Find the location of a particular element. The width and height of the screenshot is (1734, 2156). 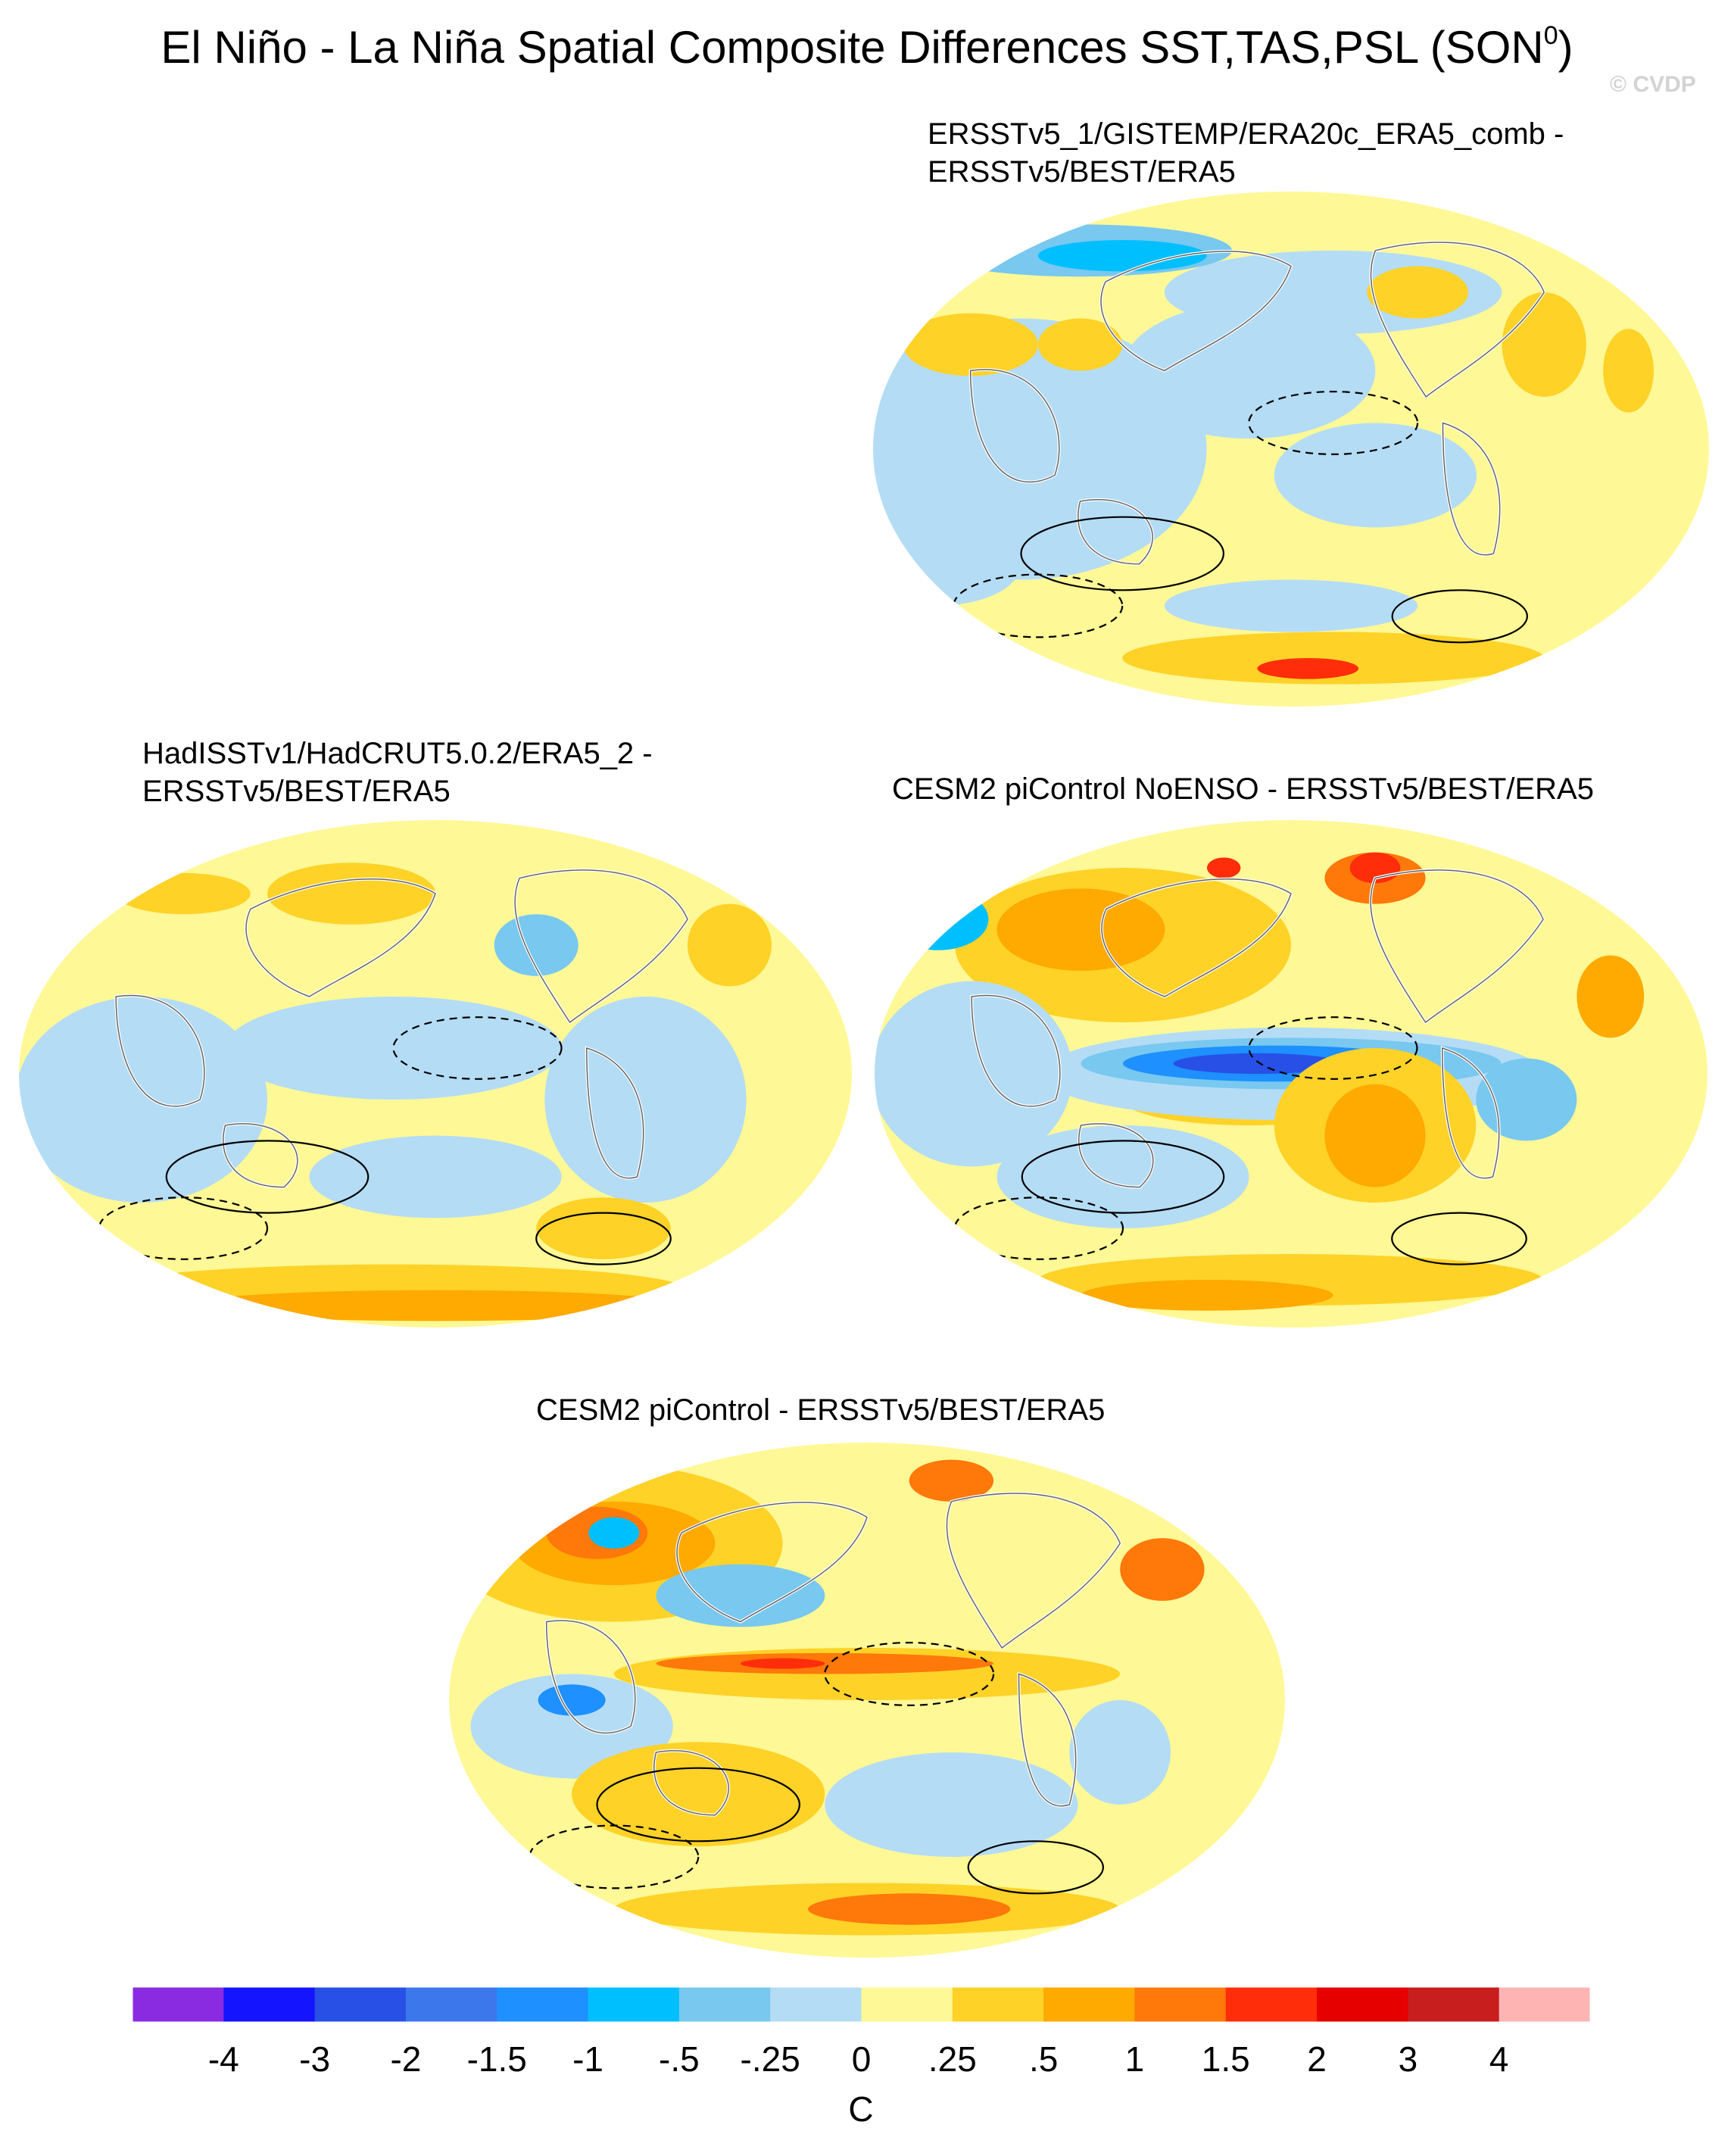

colorbar-tick-label: -4 is located at coordinates (223, 2059).